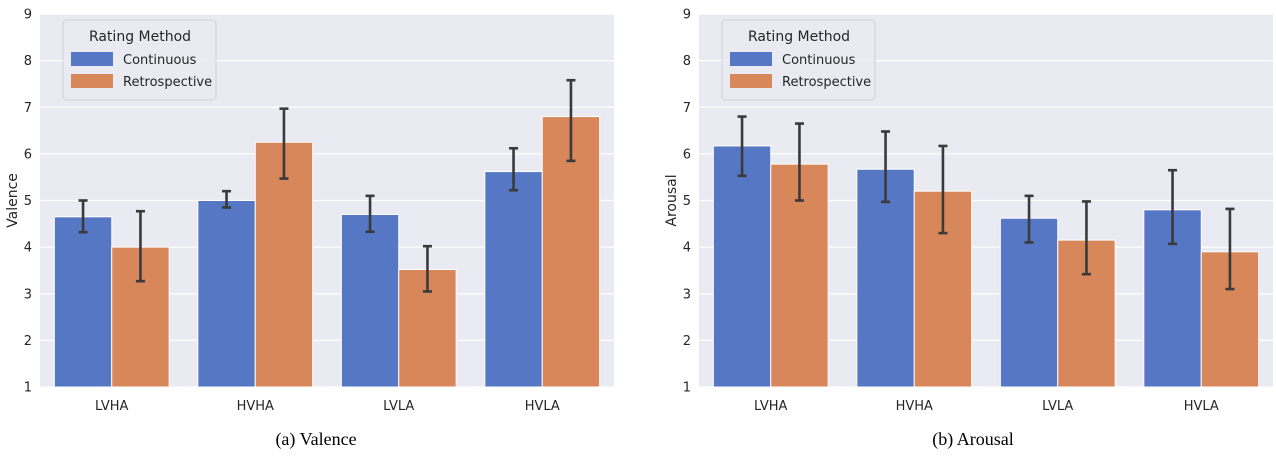 This screenshot has height=457, width=1276. Describe the element at coordinates (972, 439) in the screenshot. I see `panel-caption: (b) Arousal` at that location.